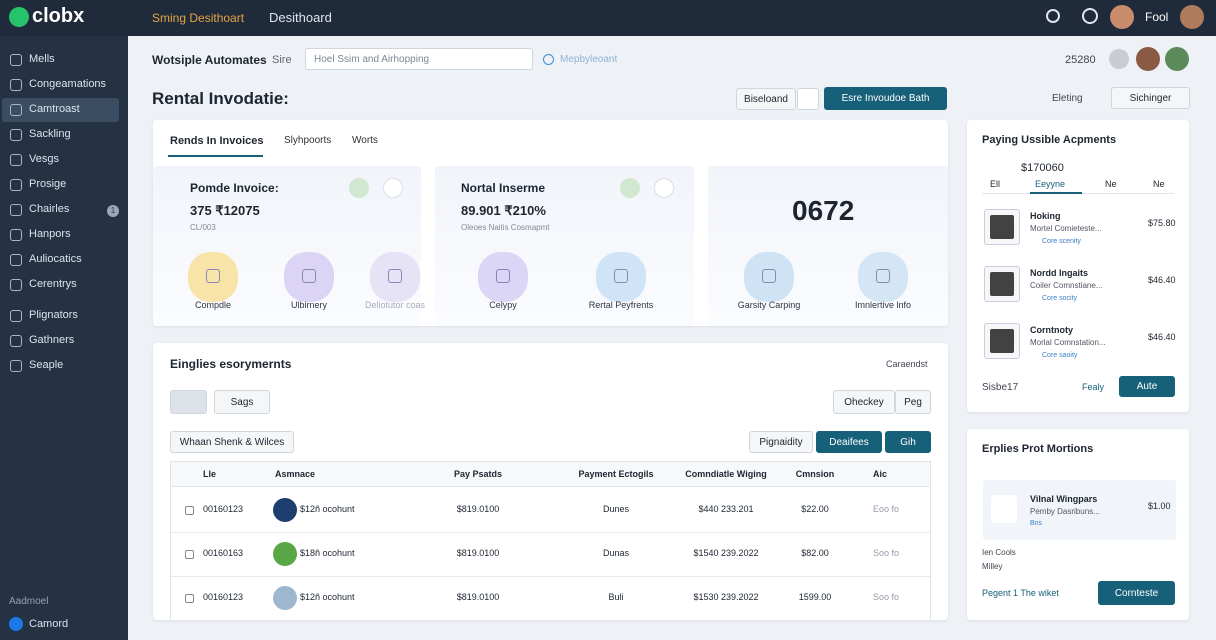 This screenshot has height=640, width=1216. Describe the element at coordinates (630, 188) in the screenshot. I see `panel-icon` at that location.